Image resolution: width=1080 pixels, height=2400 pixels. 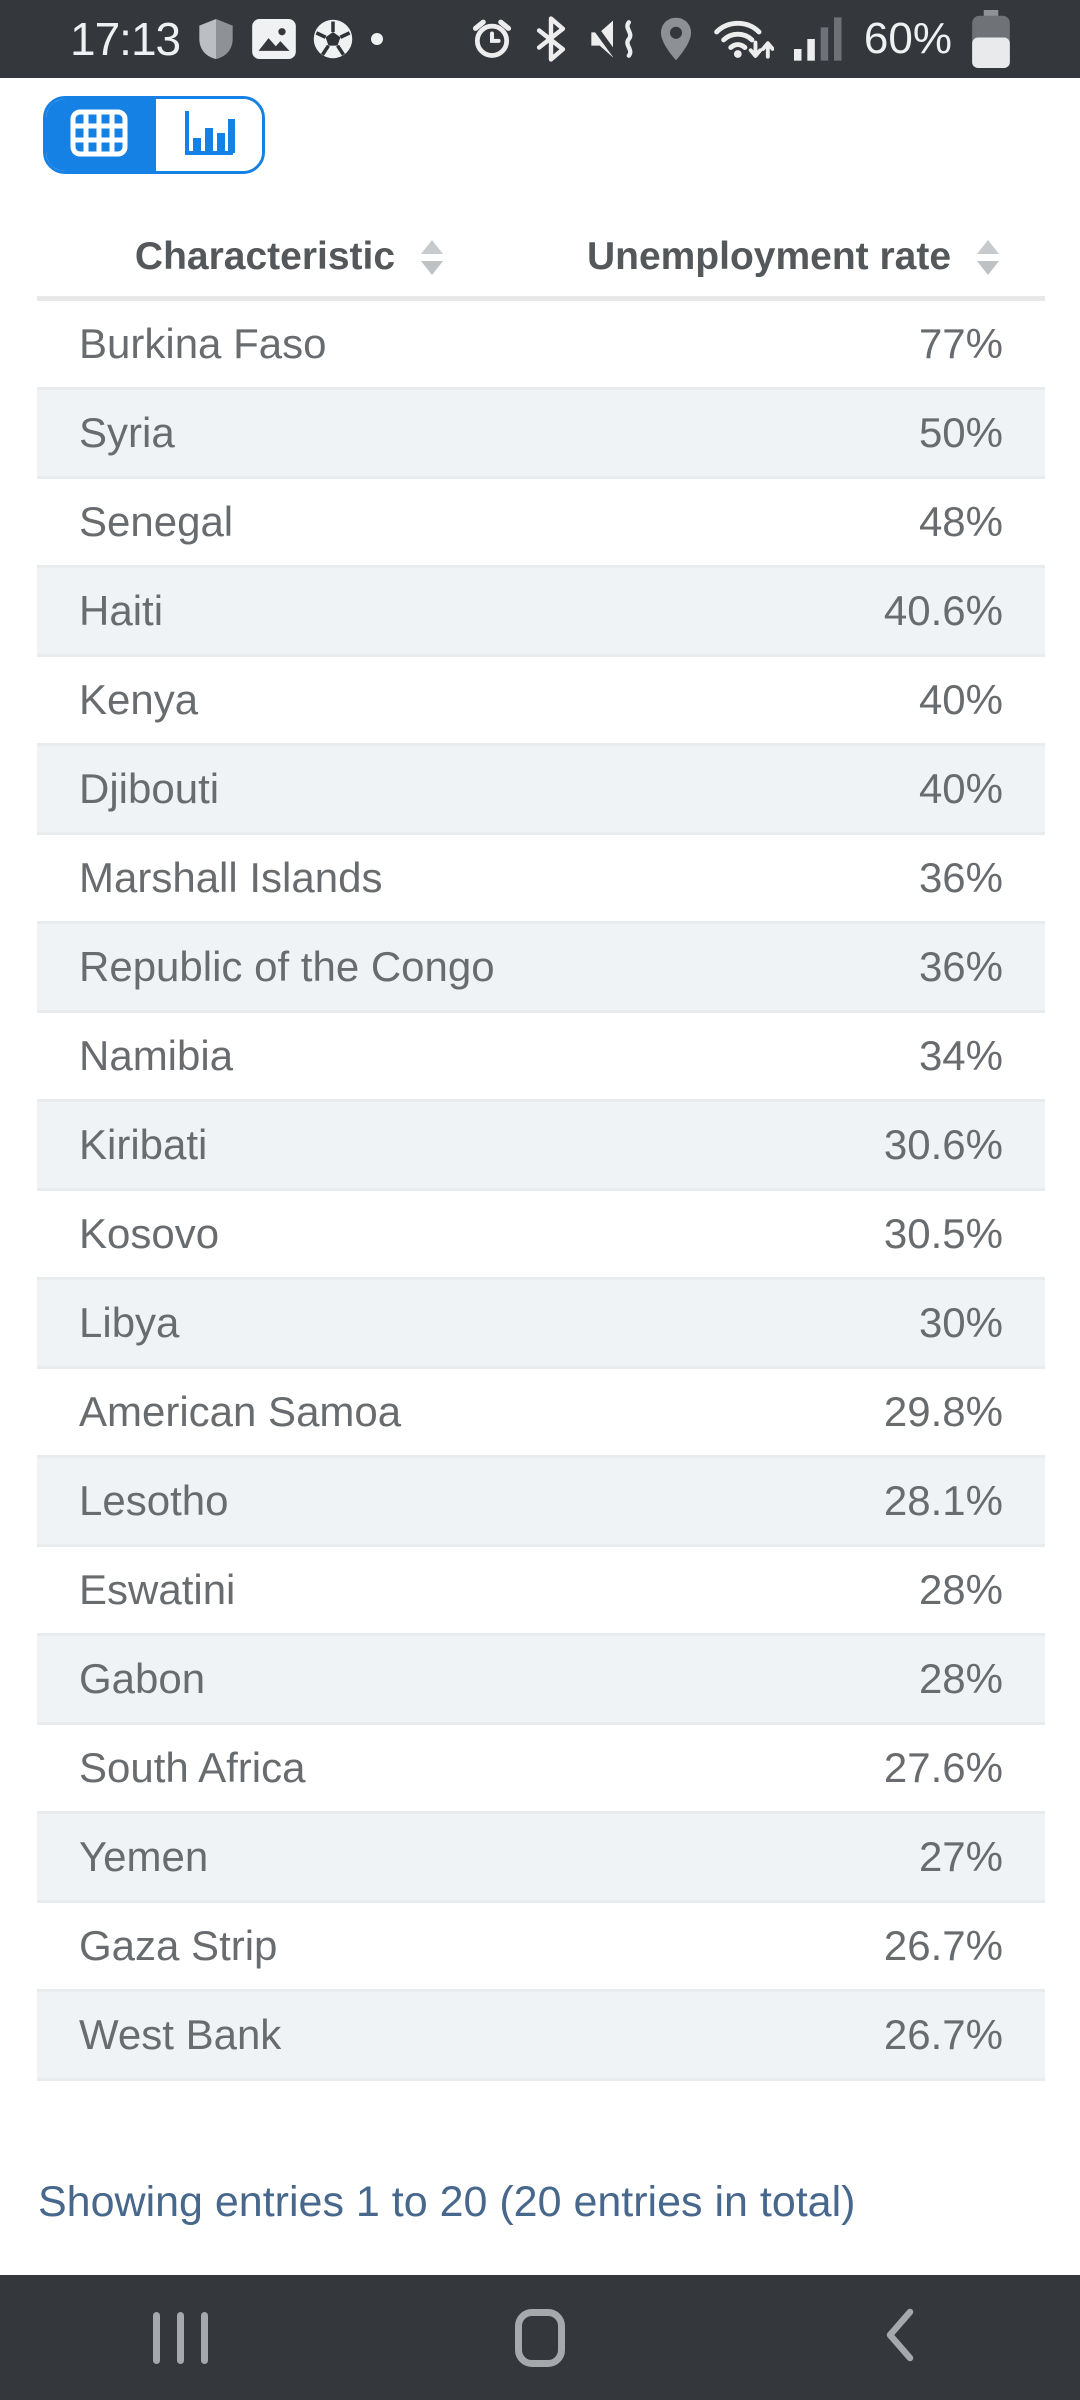 I want to click on table-row: Republic of the Congo 36%, so click(x=541, y=968).